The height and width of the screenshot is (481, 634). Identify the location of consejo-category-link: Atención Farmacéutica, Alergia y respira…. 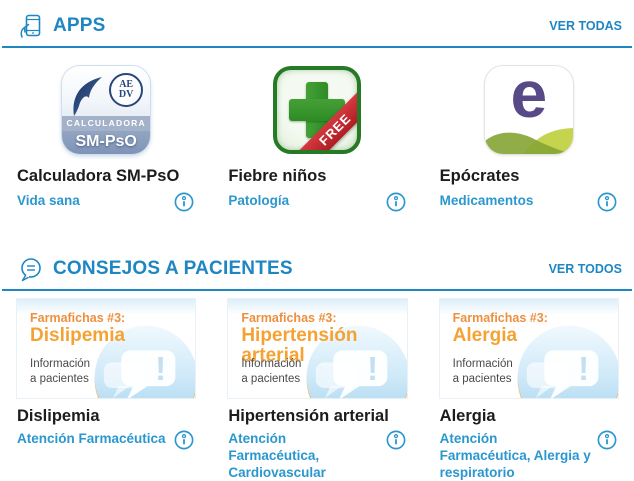
(515, 455).